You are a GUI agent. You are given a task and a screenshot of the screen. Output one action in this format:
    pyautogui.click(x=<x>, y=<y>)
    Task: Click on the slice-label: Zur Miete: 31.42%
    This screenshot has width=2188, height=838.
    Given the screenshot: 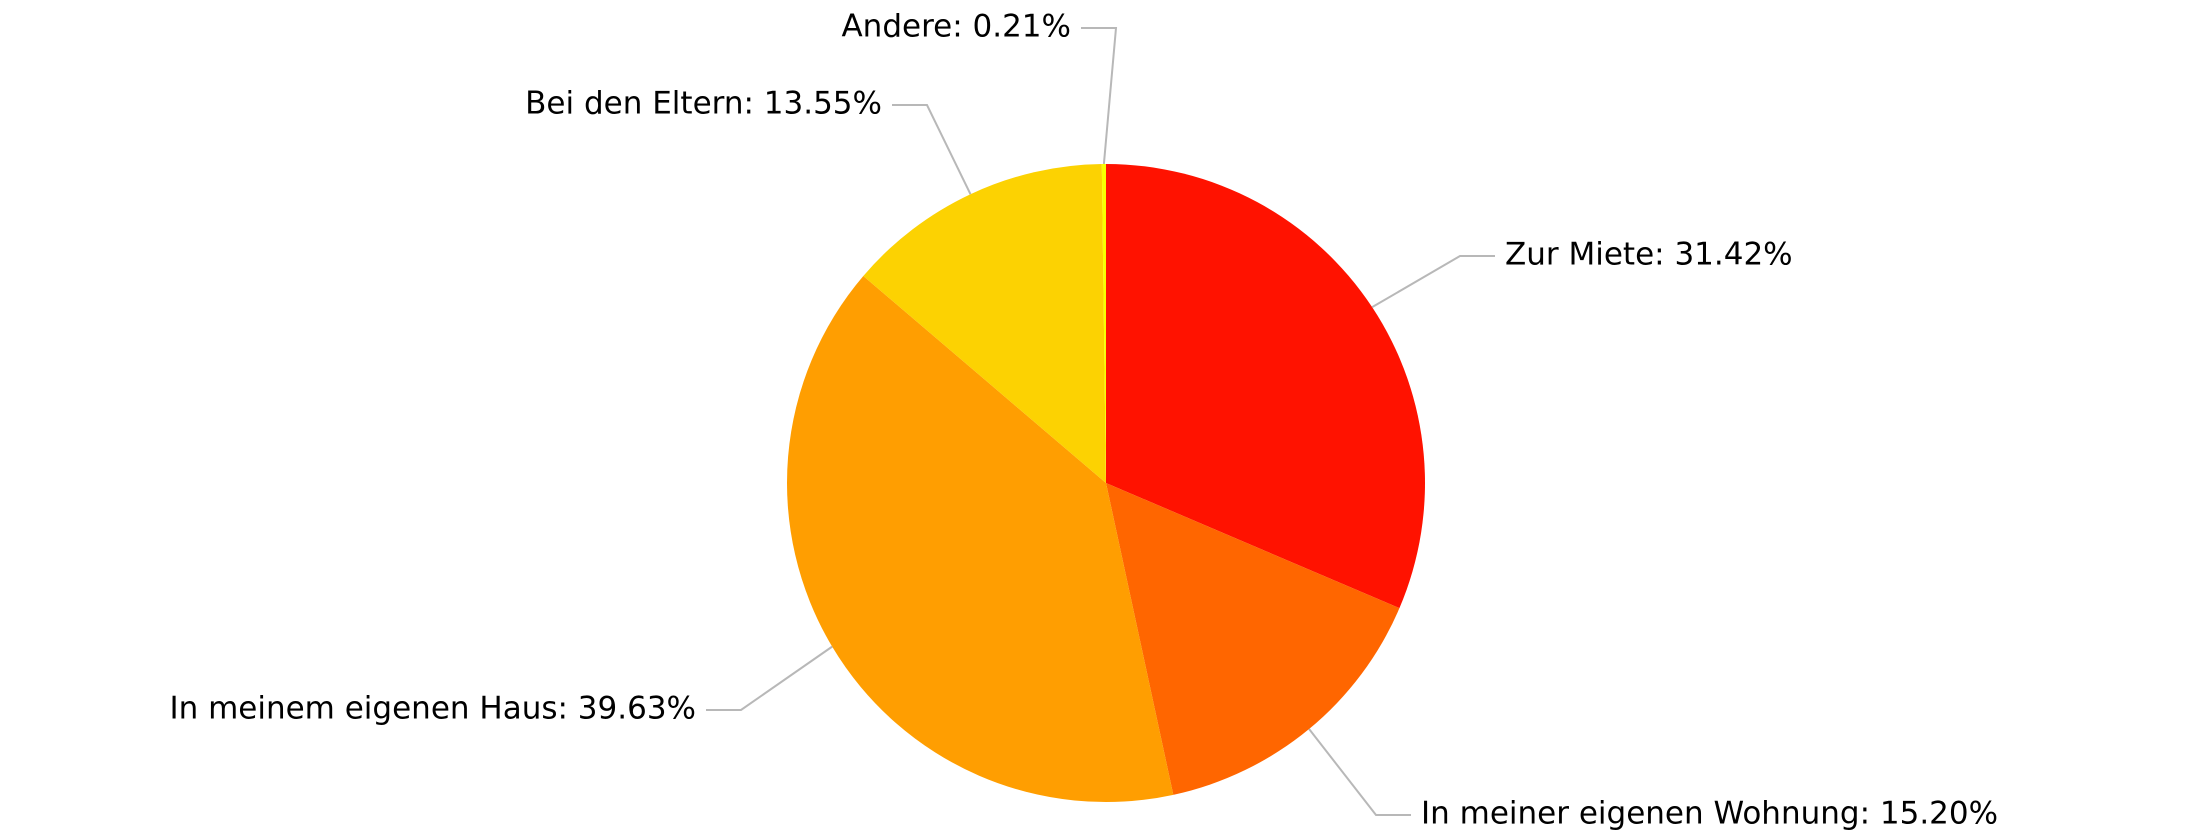 What is the action you would take?
    pyautogui.click(x=1649, y=255)
    